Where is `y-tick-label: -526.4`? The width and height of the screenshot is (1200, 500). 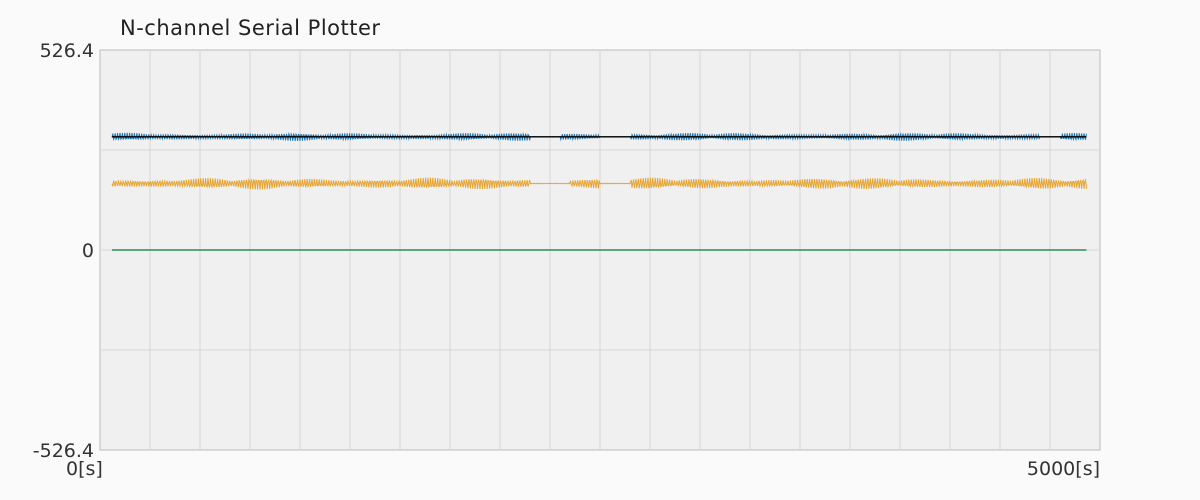 y-tick-label: -526.4 is located at coordinates (63, 451).